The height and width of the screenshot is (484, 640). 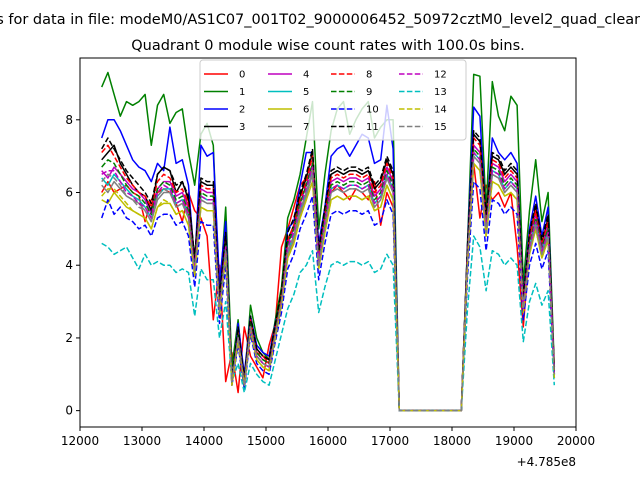 I want to click on legend-label-4: 4, so click(x=306, y=75).